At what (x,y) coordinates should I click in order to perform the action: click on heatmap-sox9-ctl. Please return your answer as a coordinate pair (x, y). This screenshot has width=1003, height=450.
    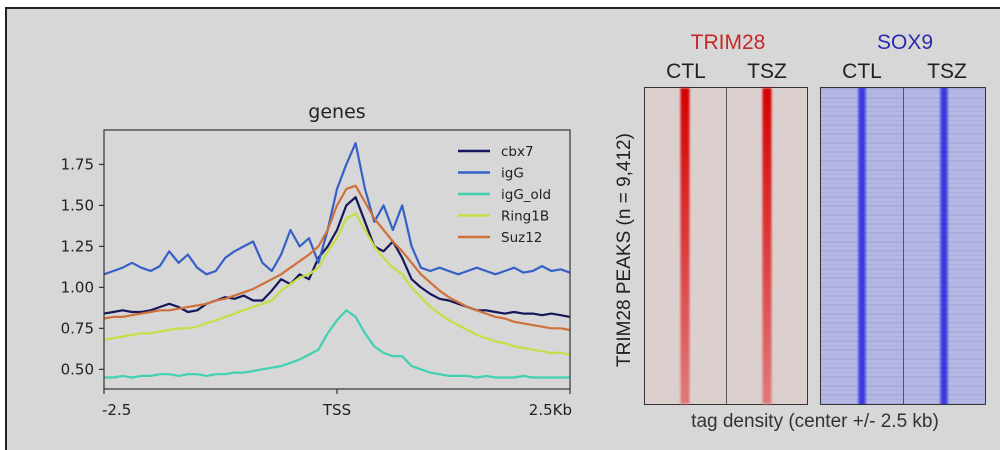
    Looking at the image, I should click on (862, 246).